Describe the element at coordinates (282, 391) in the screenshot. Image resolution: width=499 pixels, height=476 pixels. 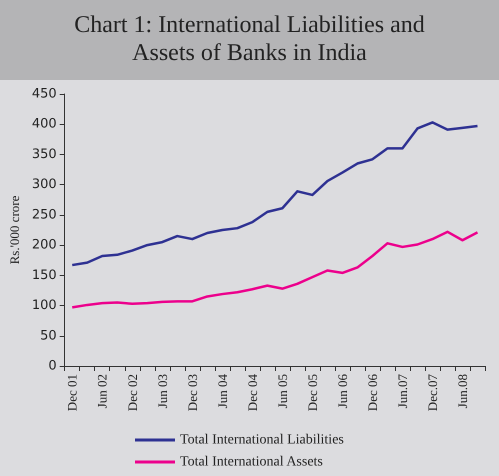
I see `x-tick-label: Jun 05` at that location.